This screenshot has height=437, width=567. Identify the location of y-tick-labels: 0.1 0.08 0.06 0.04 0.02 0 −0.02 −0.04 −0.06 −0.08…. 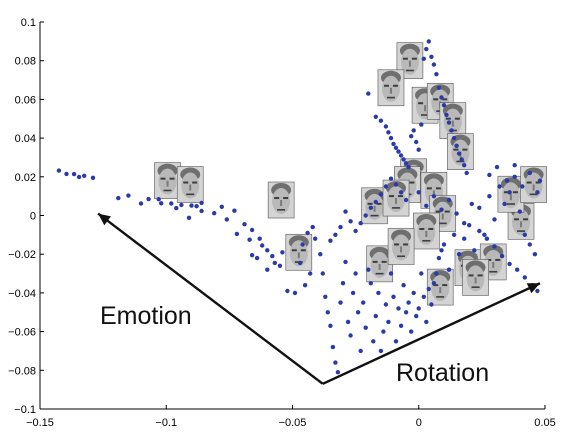
(22, 216).